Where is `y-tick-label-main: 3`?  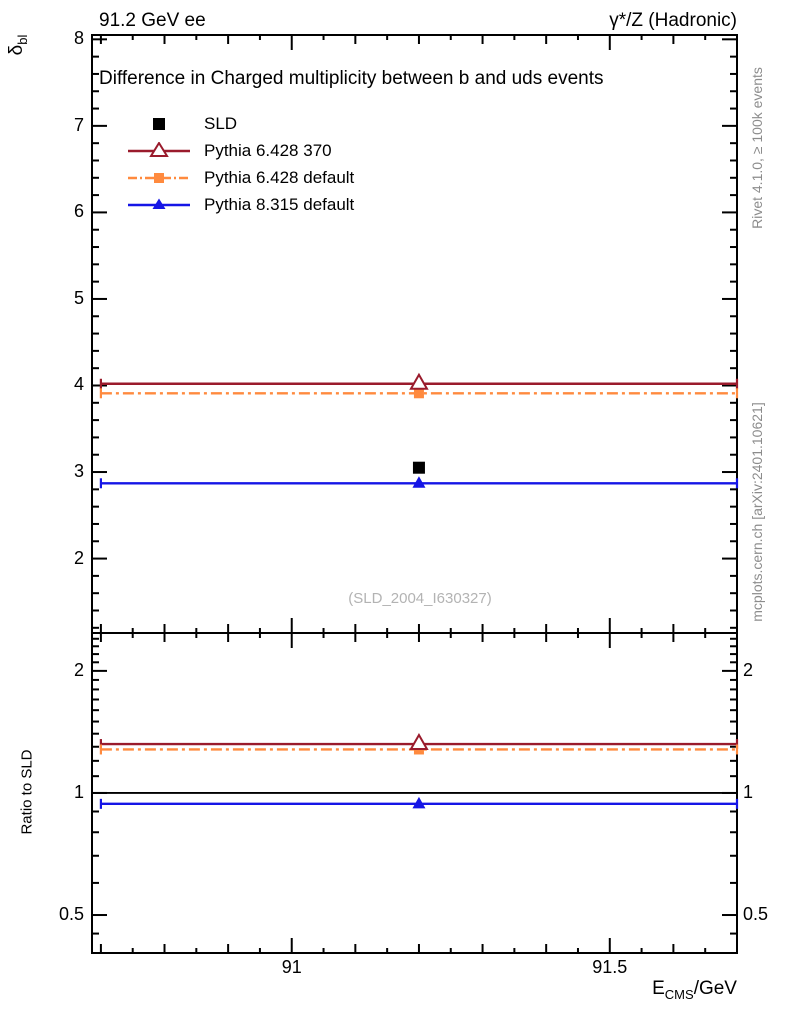
y-tick-label-main: 3 is located at coordinates (78, 471).